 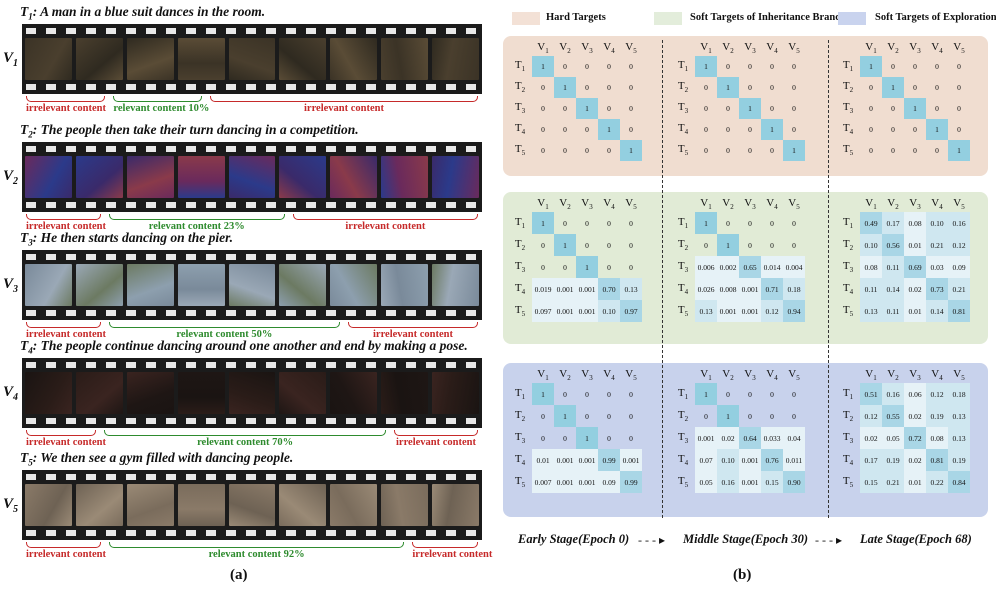 I want to click on matrix-cell: 0.01, so click(x=543, y=460).